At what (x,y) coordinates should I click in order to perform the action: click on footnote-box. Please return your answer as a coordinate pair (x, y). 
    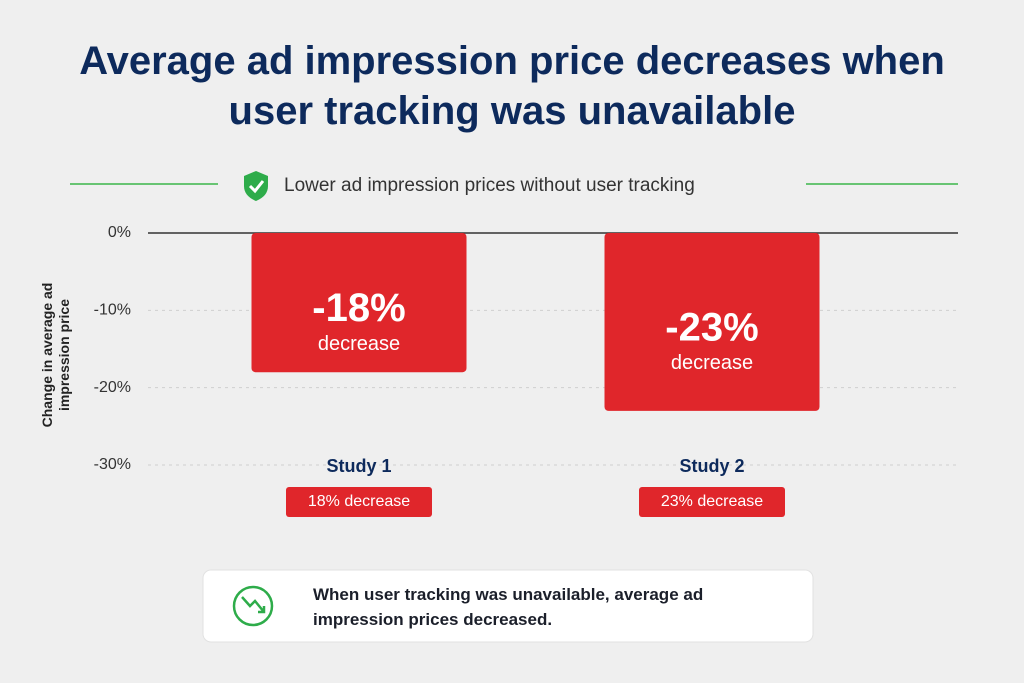
    Looking at the image, I should click on (508, 606).